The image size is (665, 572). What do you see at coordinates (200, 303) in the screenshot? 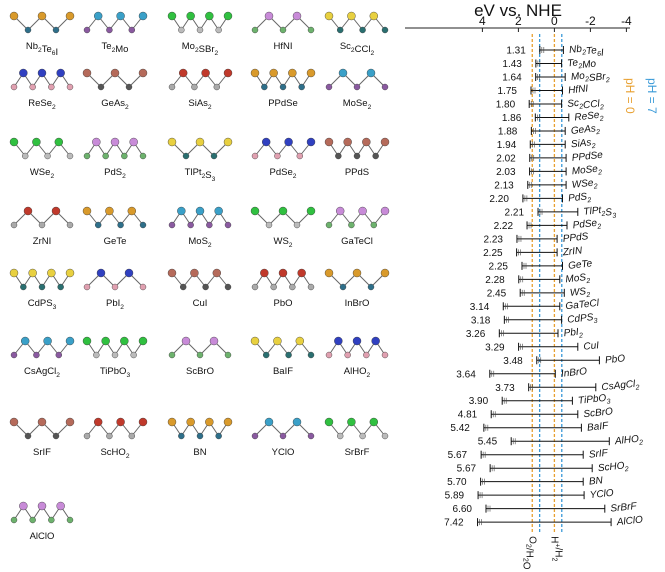
I see `structure-label: CuI` at bounding box center [200, 303].